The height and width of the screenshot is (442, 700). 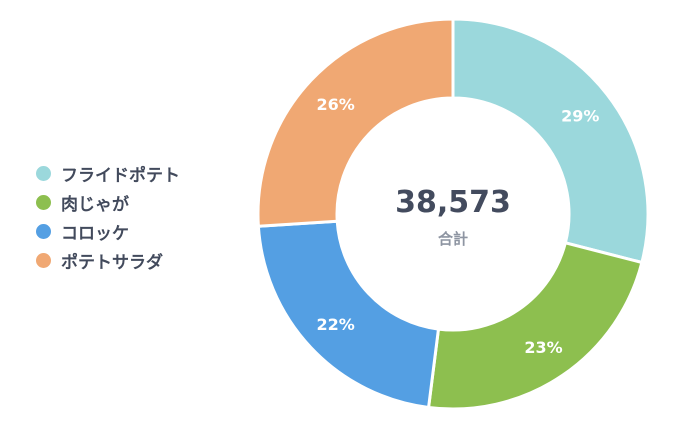 I want to click on legend-label-nikujaga: 肉じゃが, so click(x=95, y=204).